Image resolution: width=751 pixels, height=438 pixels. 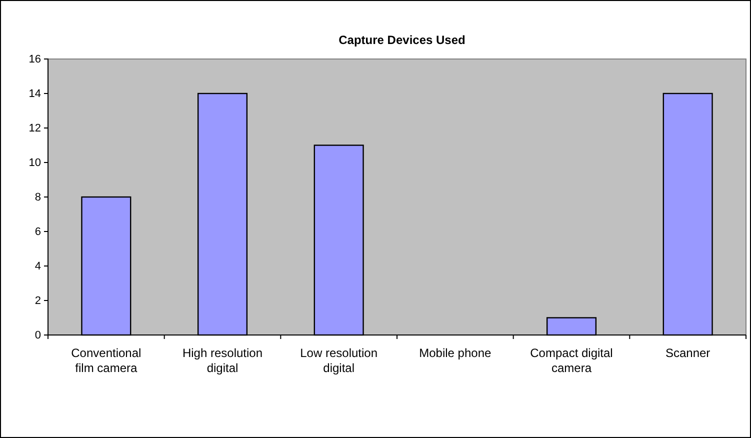 What do you see at coordinates (571, 360) in the screenshot?
I see `x-tick-label: Compact digital camera` at bounding box center [571, 360].